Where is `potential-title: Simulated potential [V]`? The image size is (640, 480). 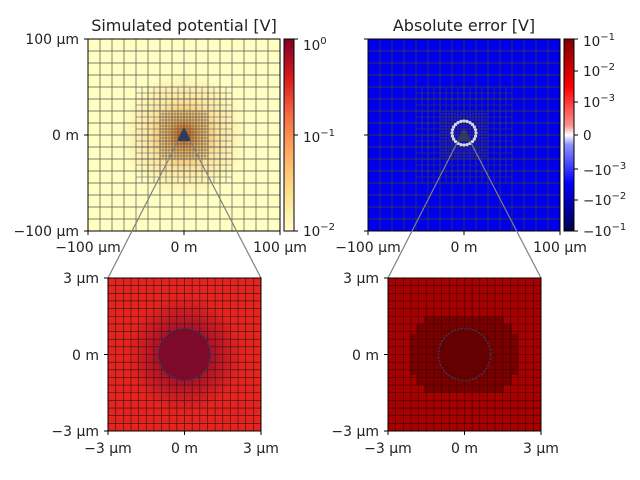
potential-title: Simulated potential [V] is located at coordinates (184, 25).